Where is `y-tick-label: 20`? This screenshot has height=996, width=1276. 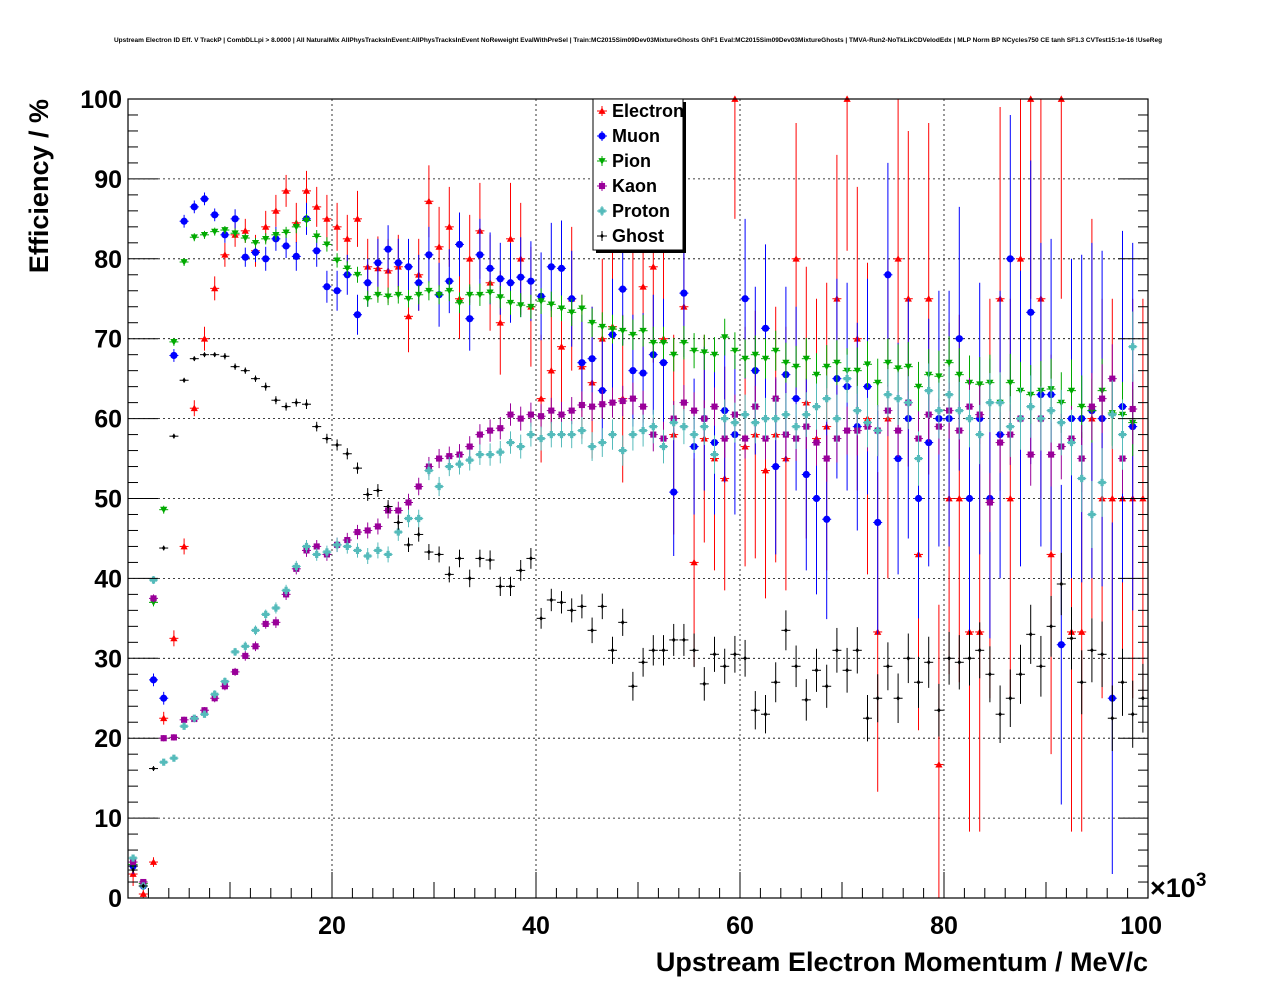 y-tick-label: 20 is located at coordinates (108, 739).